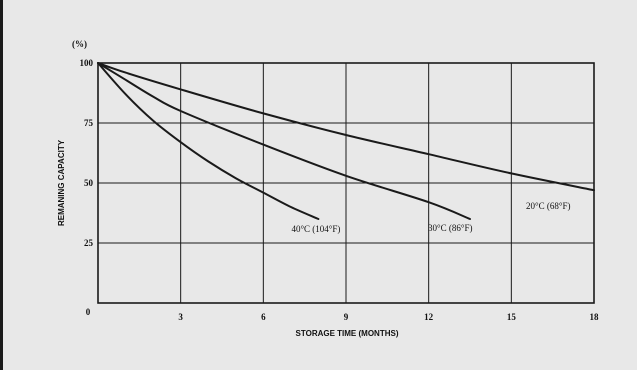  Describe the element at coordinates (87, 63) in the screenshot. I see `y-tick-label-100: 100` at that location.